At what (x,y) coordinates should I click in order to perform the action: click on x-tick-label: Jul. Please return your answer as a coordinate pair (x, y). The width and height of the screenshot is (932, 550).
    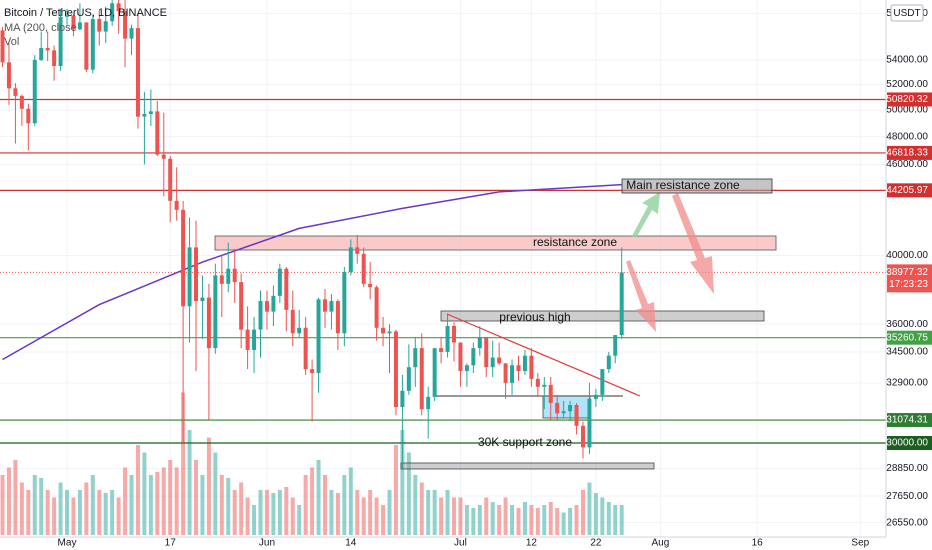
    Looking at the image, I should click on (460, 543).